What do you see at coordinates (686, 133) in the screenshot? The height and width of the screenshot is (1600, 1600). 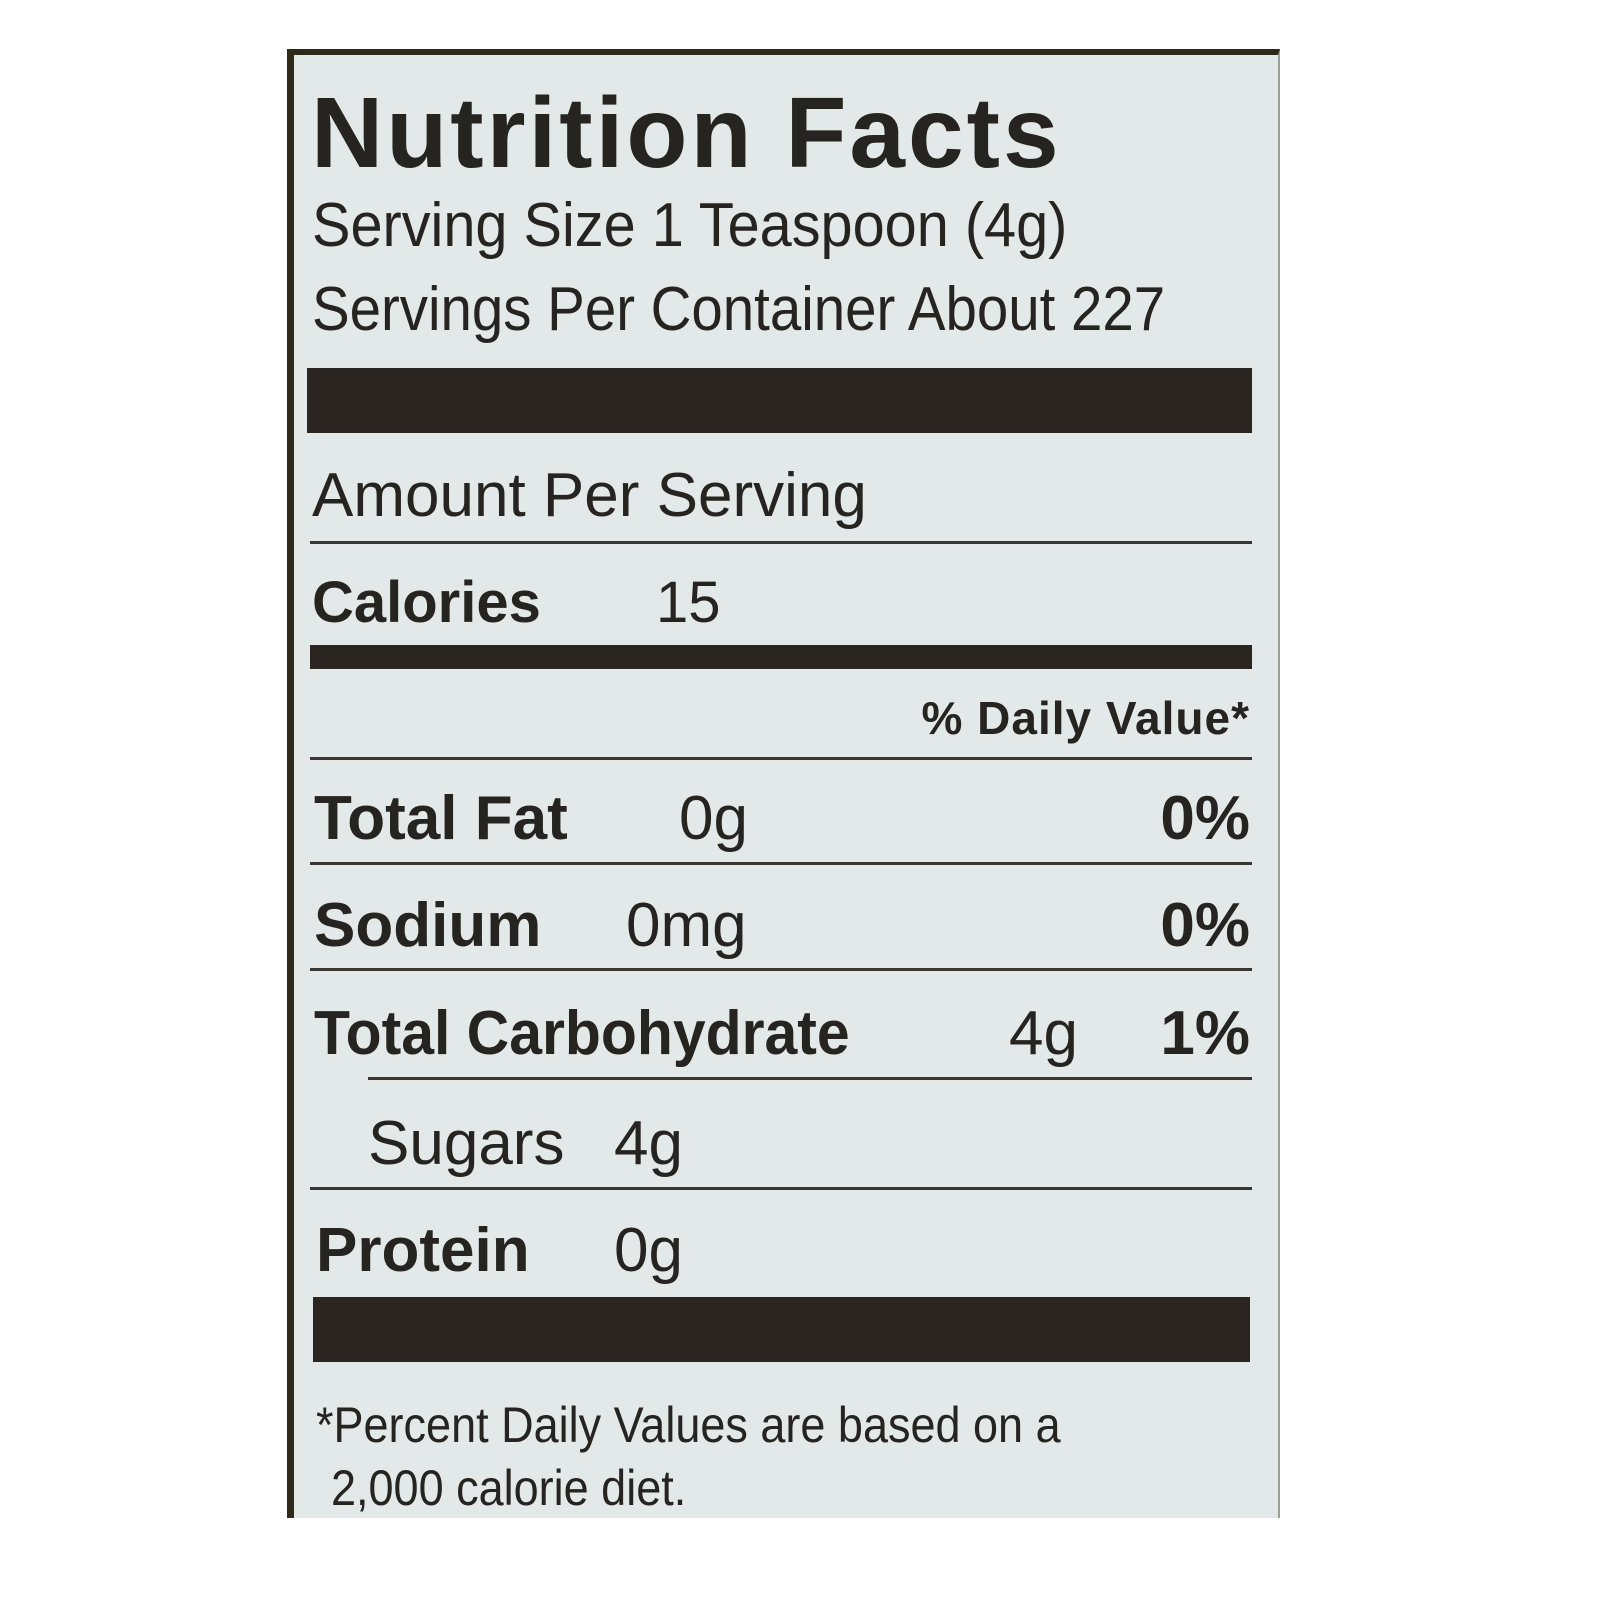 I see `label-title: Nutrition Facts` at bounding box center [686, 133].